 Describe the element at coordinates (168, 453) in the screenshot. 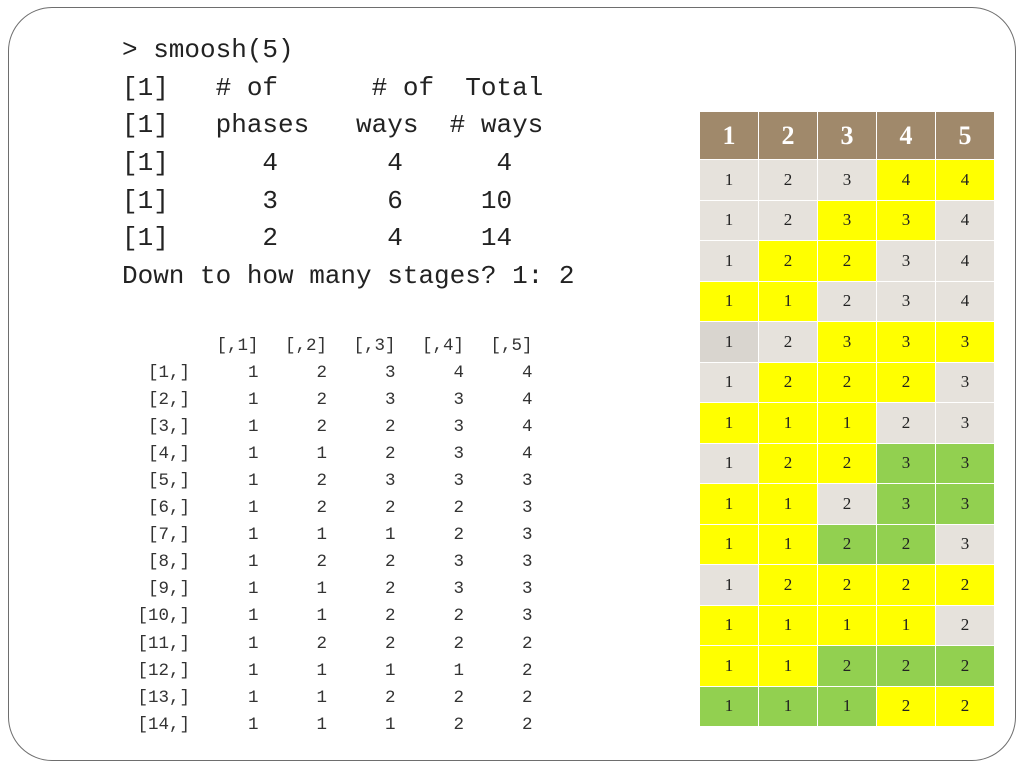

I see `matrix-row-label: [4,]` at that location.